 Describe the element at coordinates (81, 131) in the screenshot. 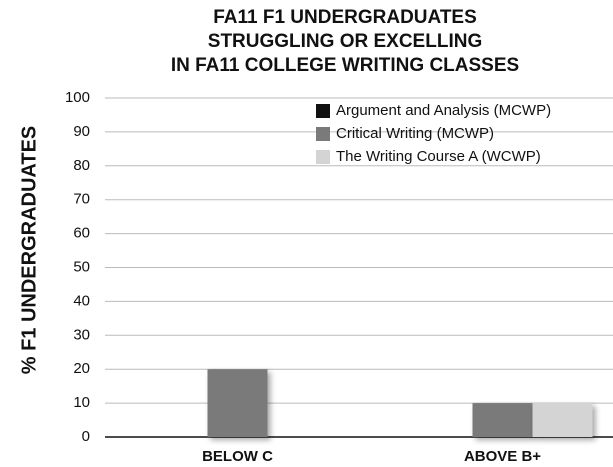

I see `y-tick-label: 90` at that location.